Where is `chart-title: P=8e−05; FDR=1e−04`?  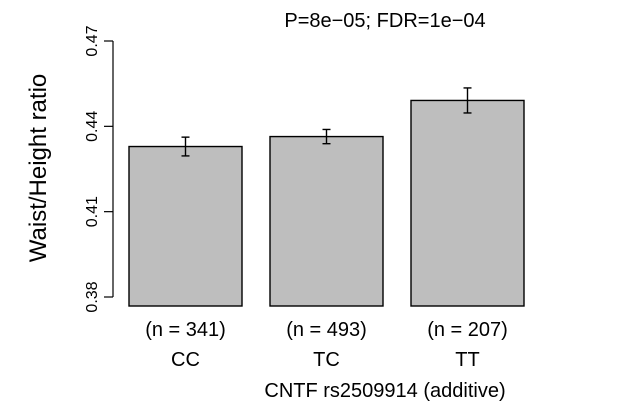
chart-title: P=8e−05; FDR=1e−04 is located at coordinates (384, 21).